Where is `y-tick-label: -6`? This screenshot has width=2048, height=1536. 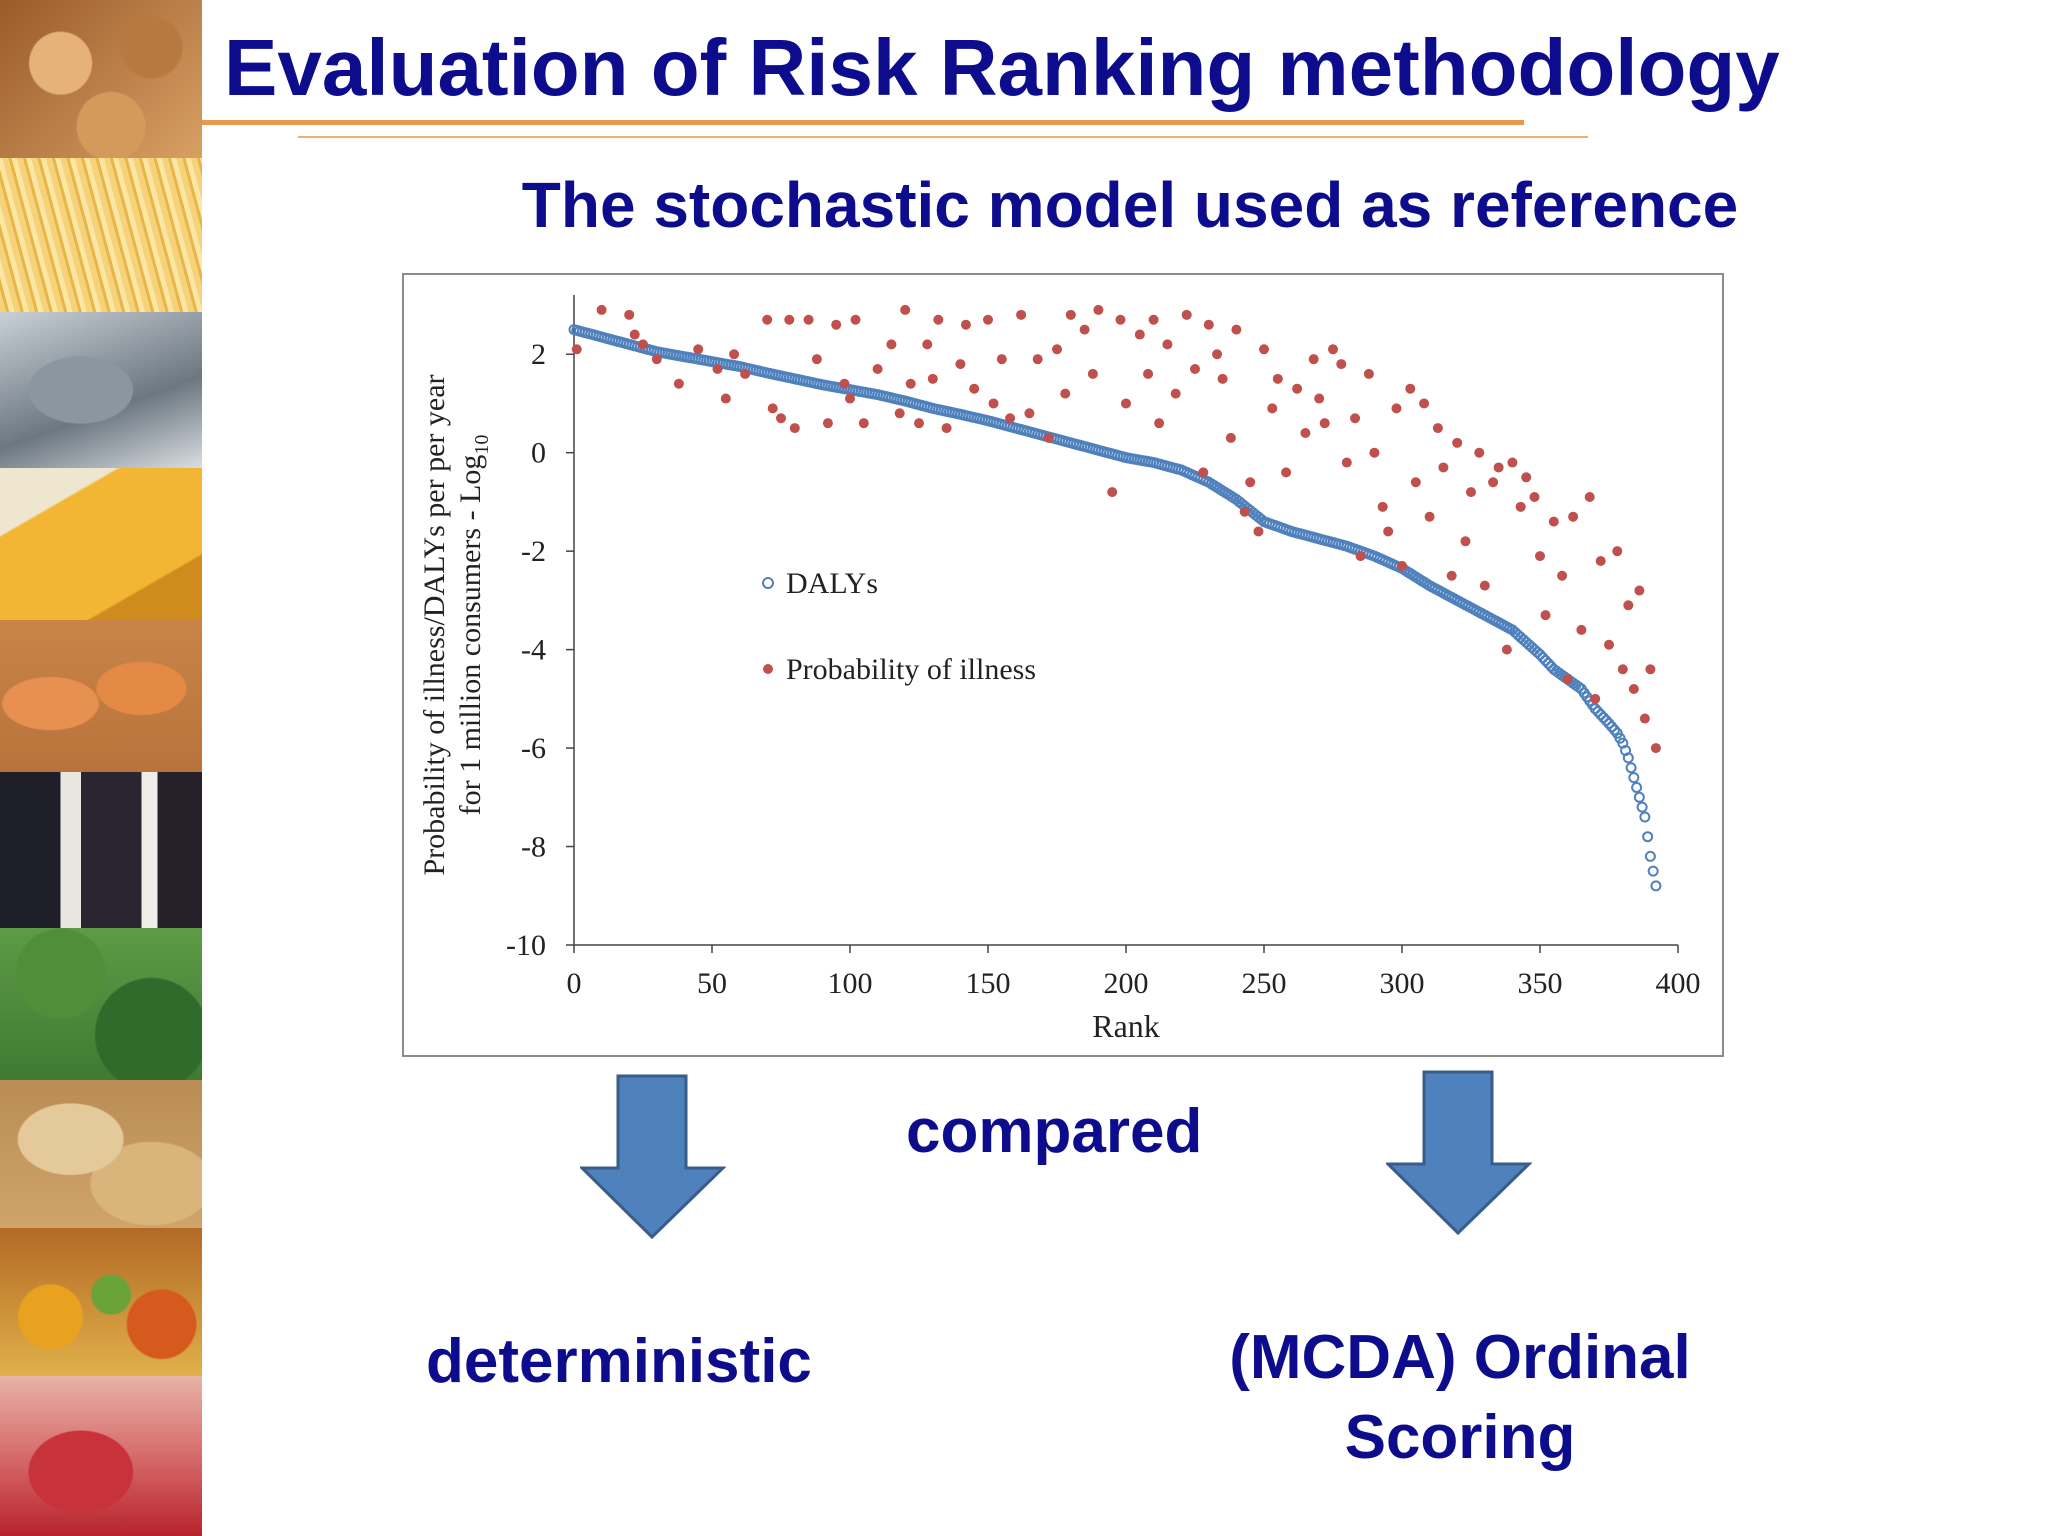 y-tick-label: -6 is located at coordinates (533, 748).